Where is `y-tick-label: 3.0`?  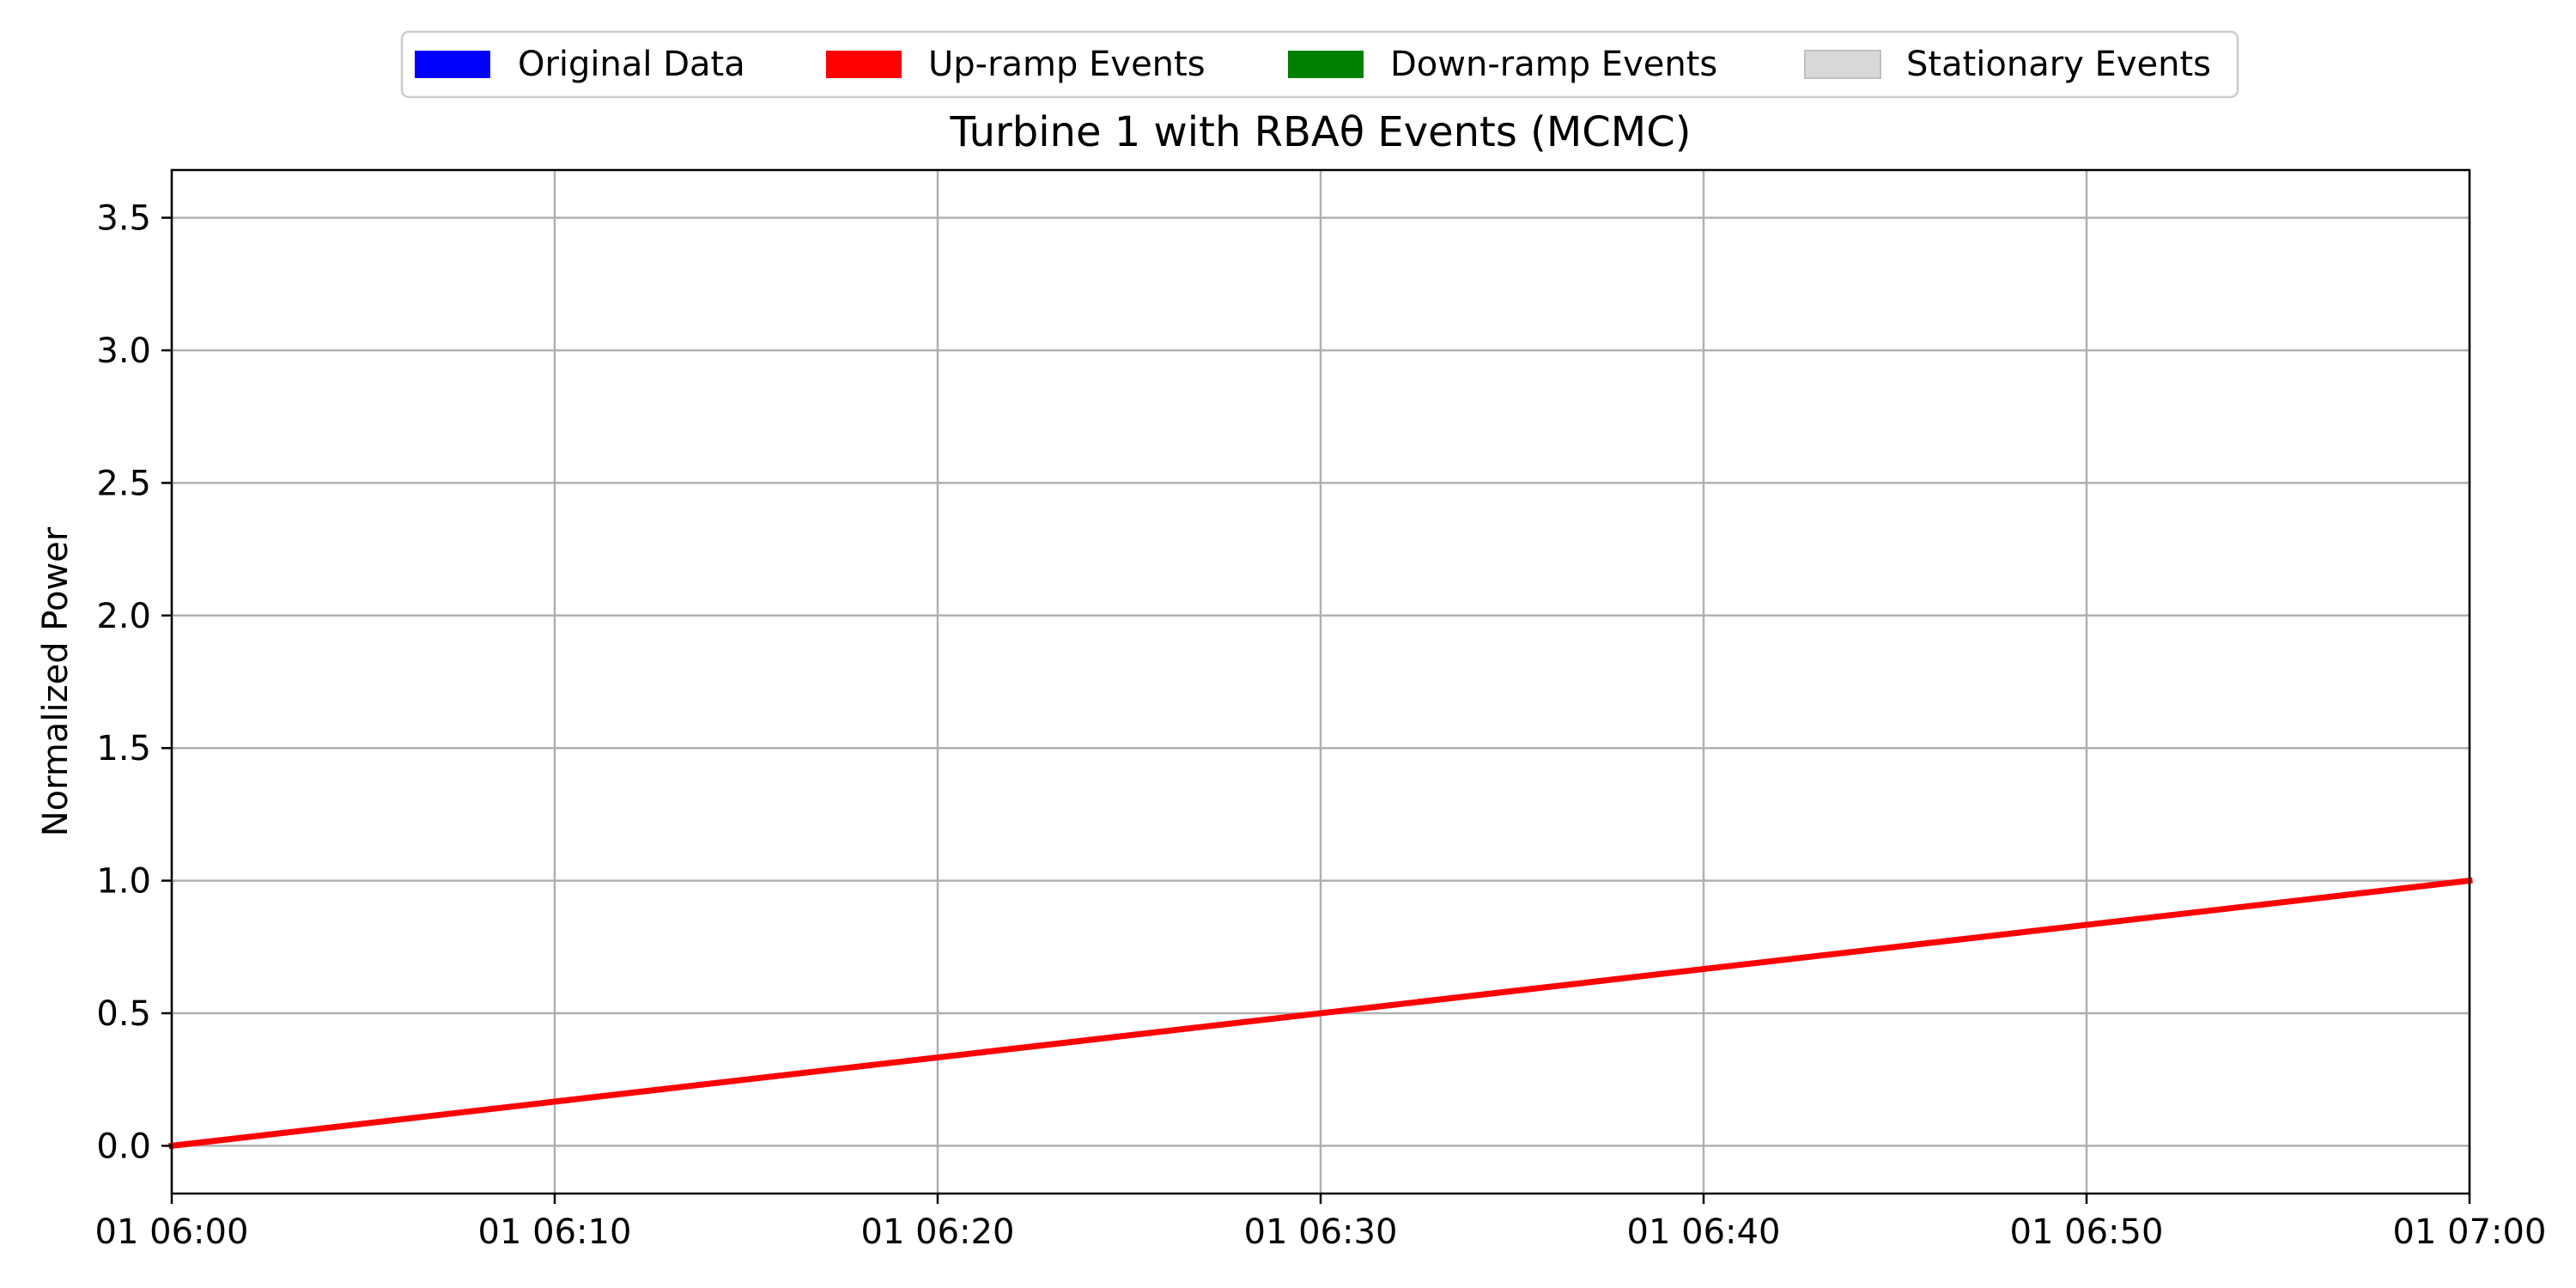
y-tick-label: 3.0 is located at coordinates (123, 351).